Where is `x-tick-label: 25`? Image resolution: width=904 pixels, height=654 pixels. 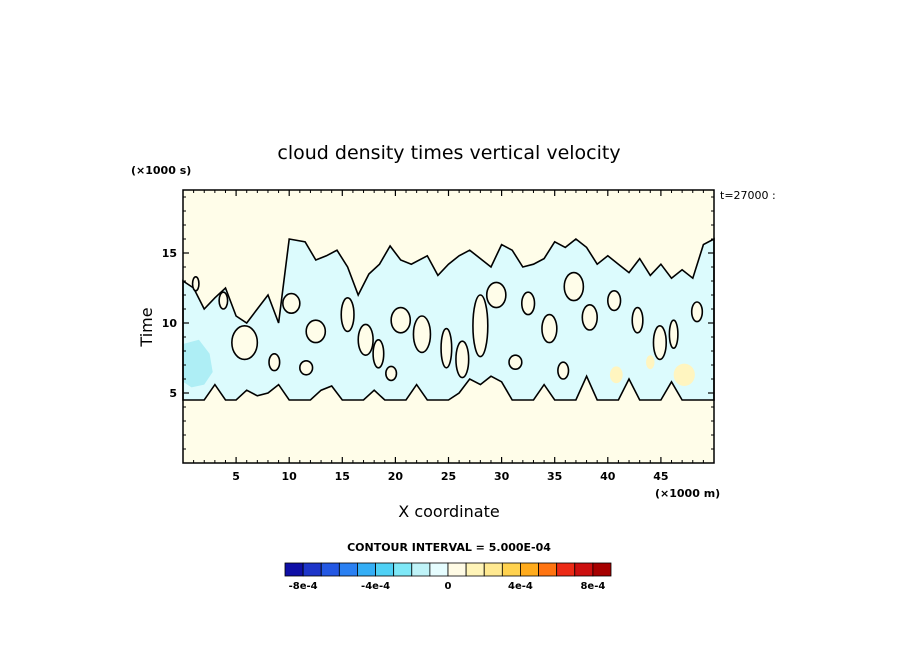
x-tick-label: 25 is located at coordinates (448, 476).